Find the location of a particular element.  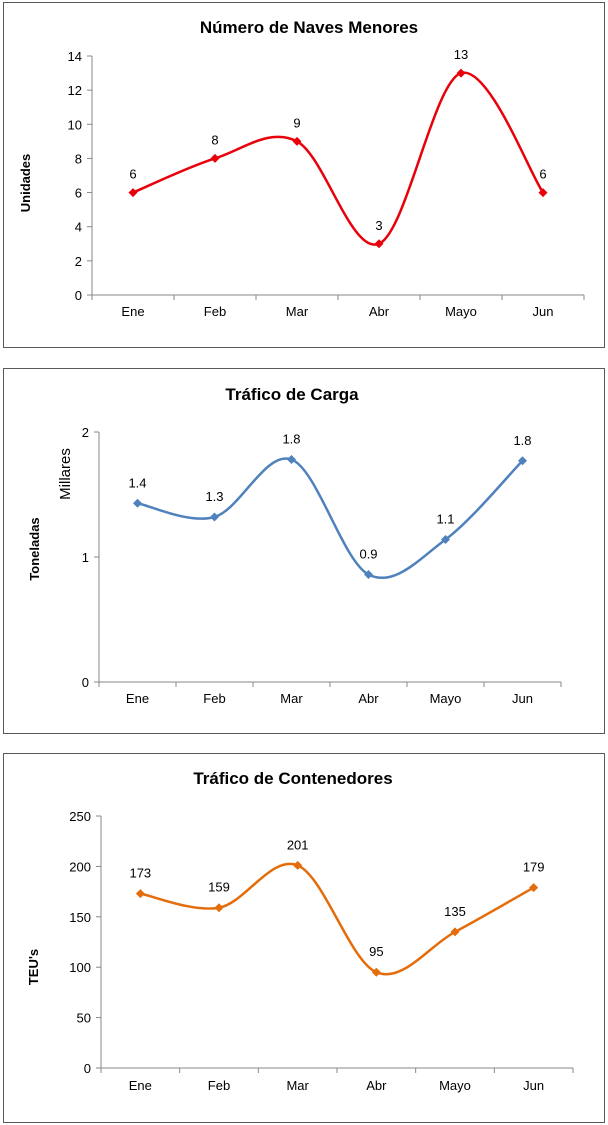

data-label: 13 is located at coordinates (461, 54).